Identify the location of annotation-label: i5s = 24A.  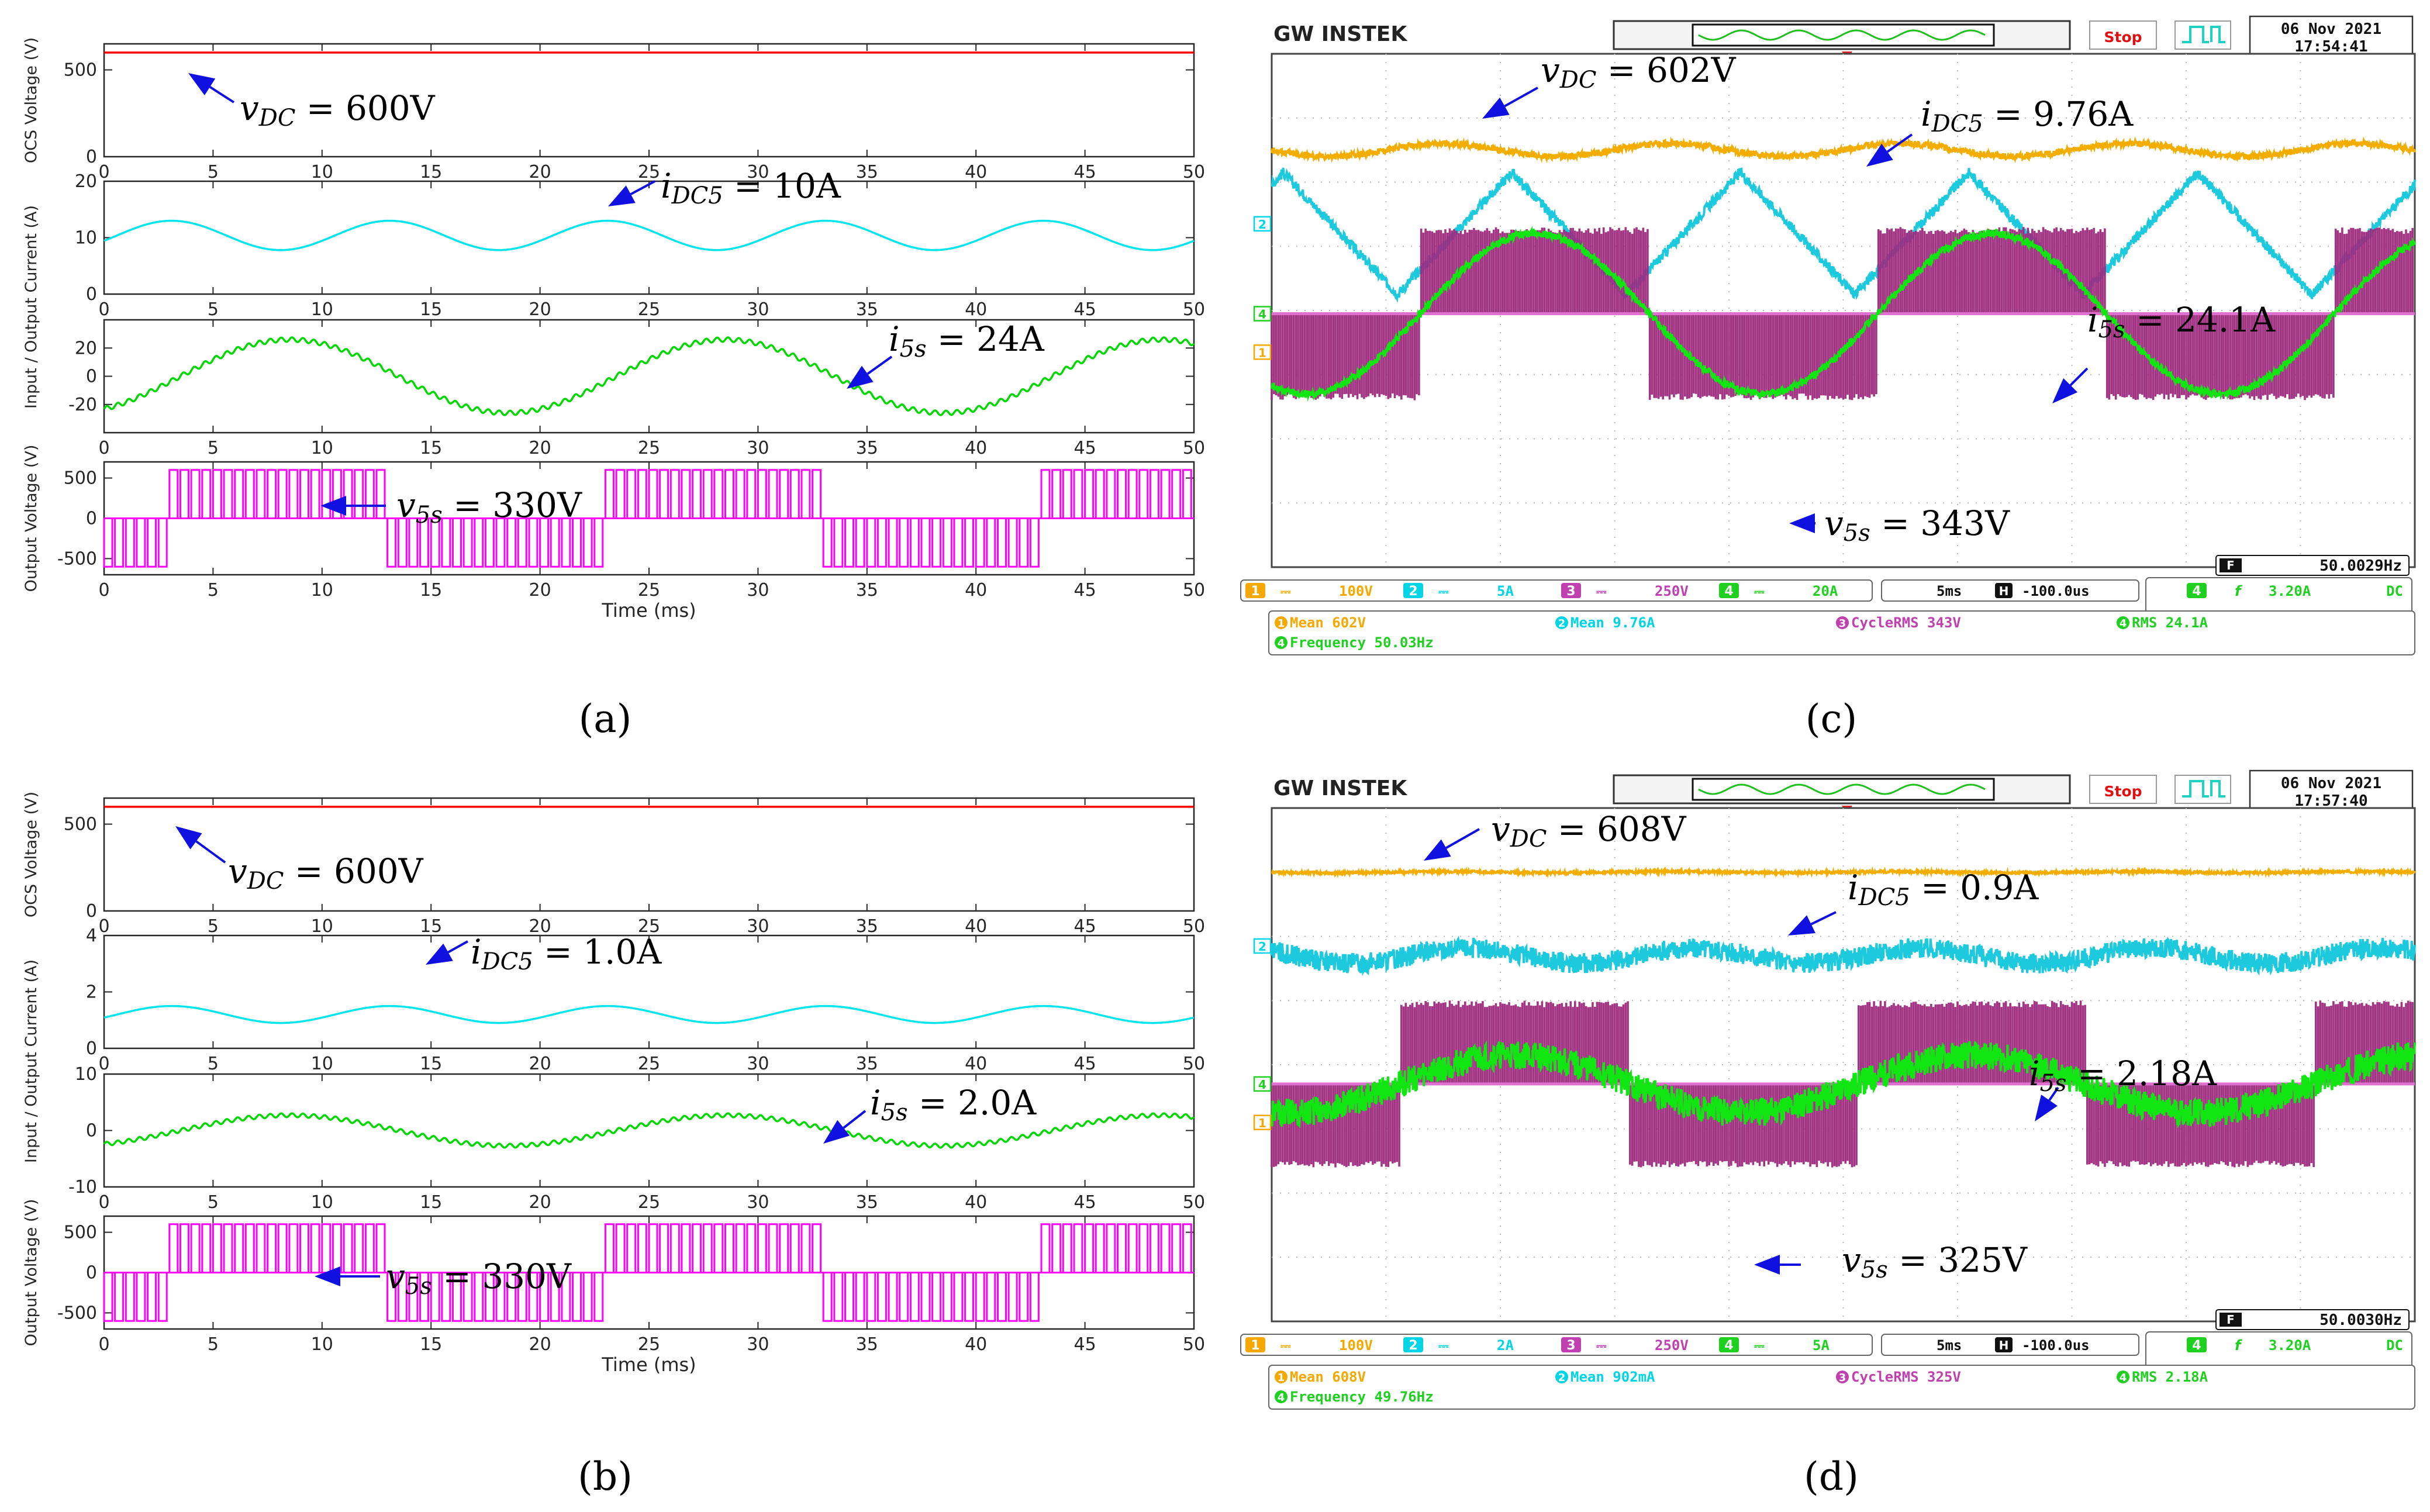
(967, 341).